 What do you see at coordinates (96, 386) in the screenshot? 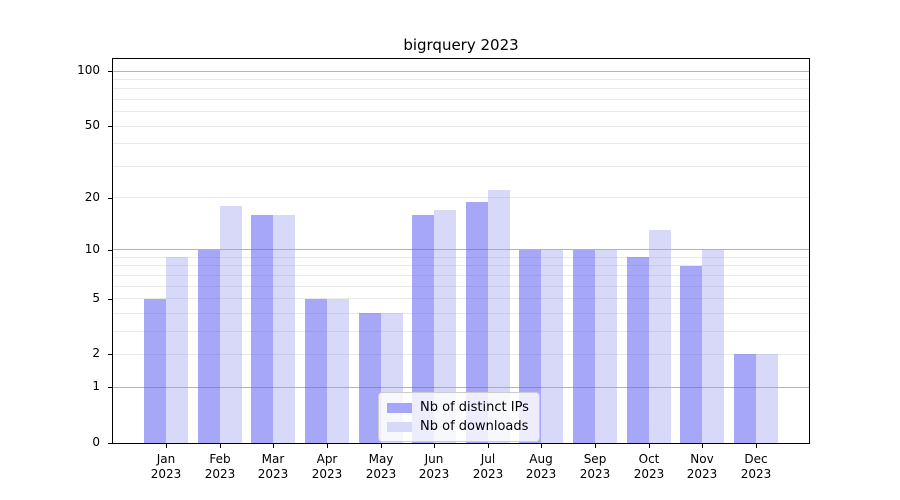
I see `y-tick-label-1: 1` at bounding box center [96, 386].